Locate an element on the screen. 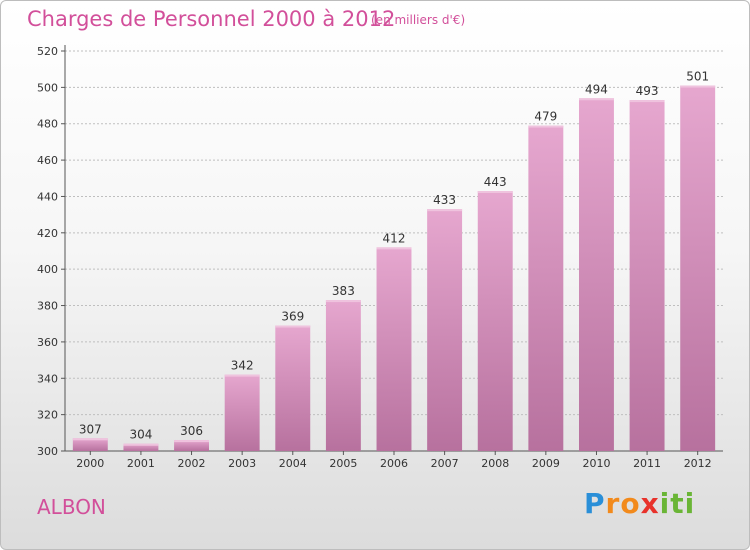  bar-value-label: 501 is located at coordinates (697, 77).